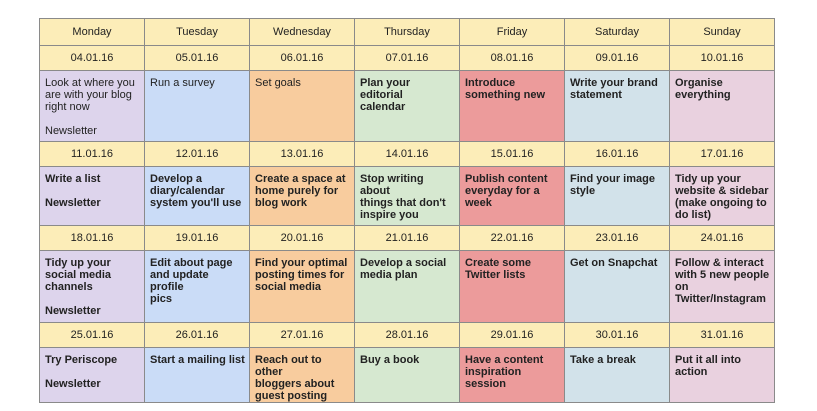  I want to click on date-cell: 14.01.16, so click(407, 154).